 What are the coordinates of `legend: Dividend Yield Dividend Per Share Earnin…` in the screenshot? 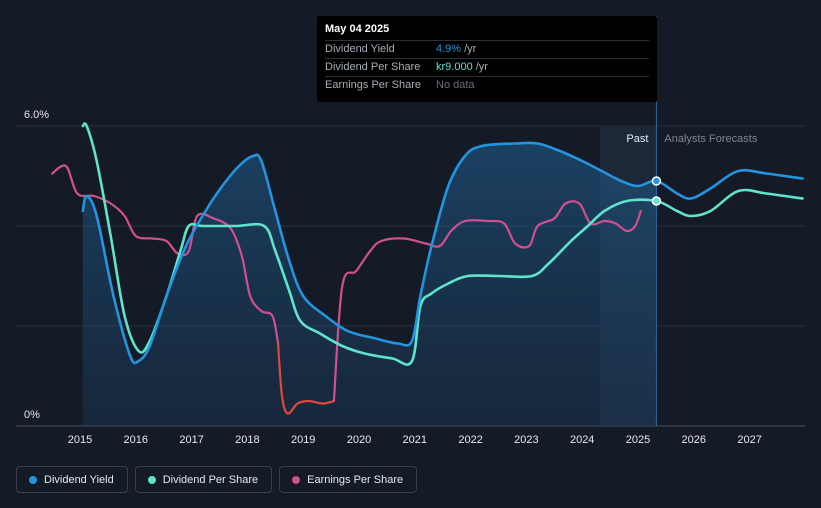 It's located at (217, 479).